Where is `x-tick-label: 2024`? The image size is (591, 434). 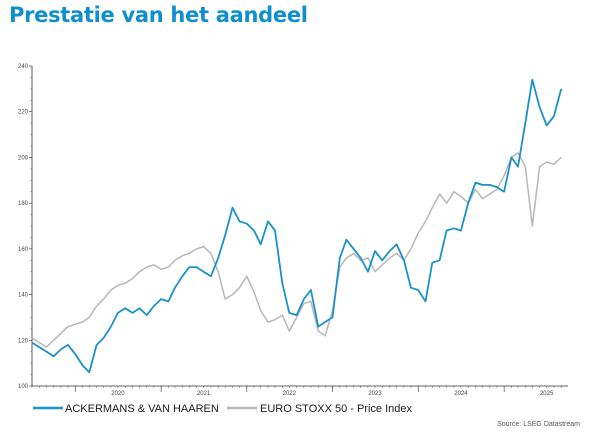
x-tick-label: 2024 is located at coordinates (461, 394).